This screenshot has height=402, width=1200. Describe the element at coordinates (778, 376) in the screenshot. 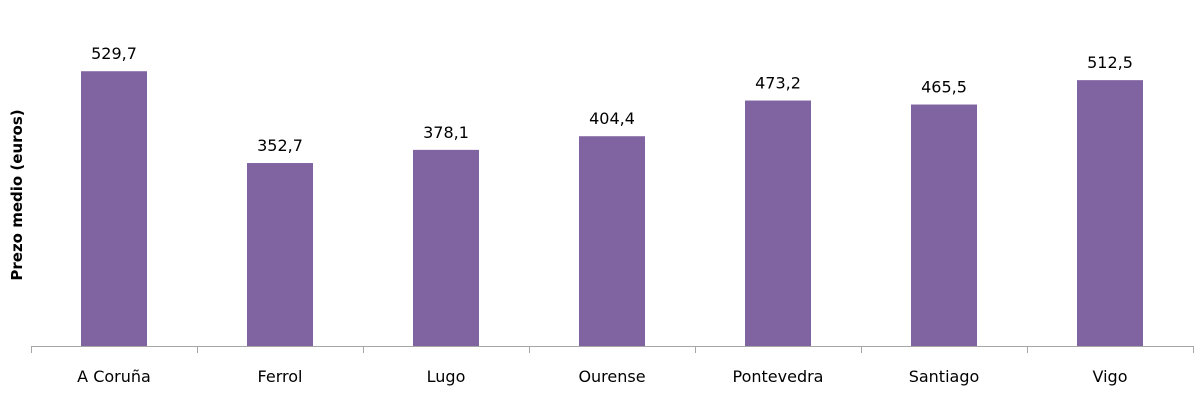

I see `x-tick-label-4: Pontevedra` at that location.